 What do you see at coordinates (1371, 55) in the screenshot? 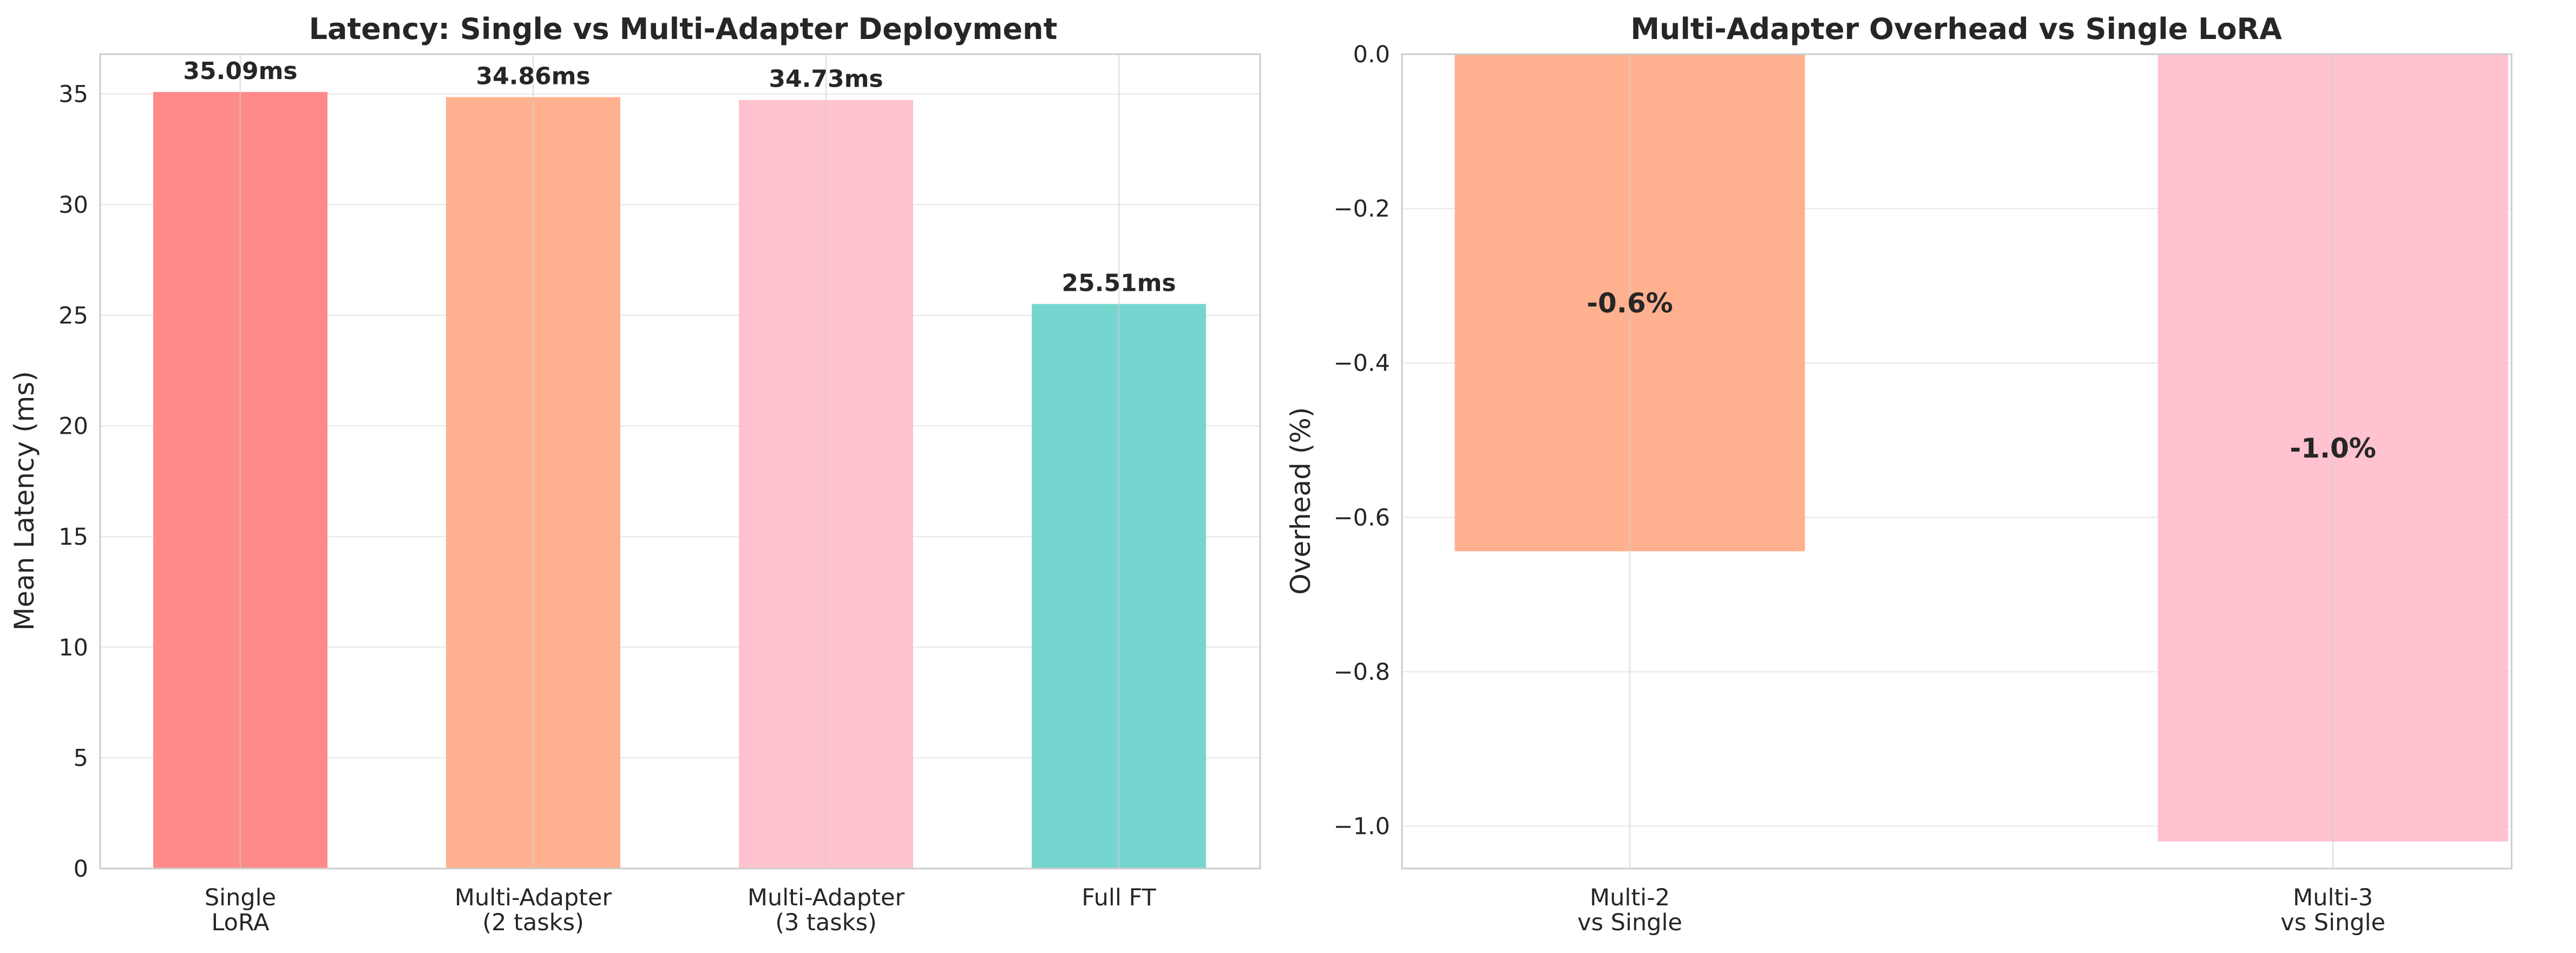
I see `overhead-ytick-label: 0.0` at bounding box center [1371, 55].